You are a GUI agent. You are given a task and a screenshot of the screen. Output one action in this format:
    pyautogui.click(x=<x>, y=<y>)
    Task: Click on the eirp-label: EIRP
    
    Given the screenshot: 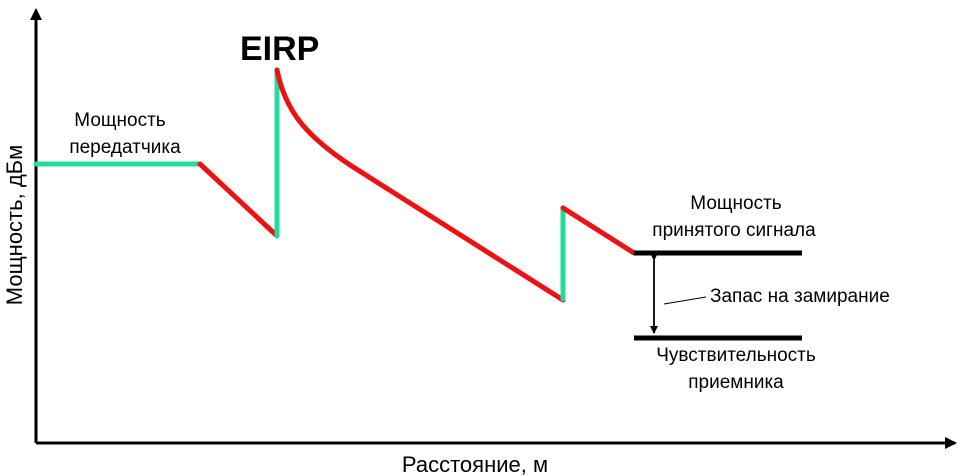 What is the action you would take?
    pyautogui.click(x=279, y=49)
    